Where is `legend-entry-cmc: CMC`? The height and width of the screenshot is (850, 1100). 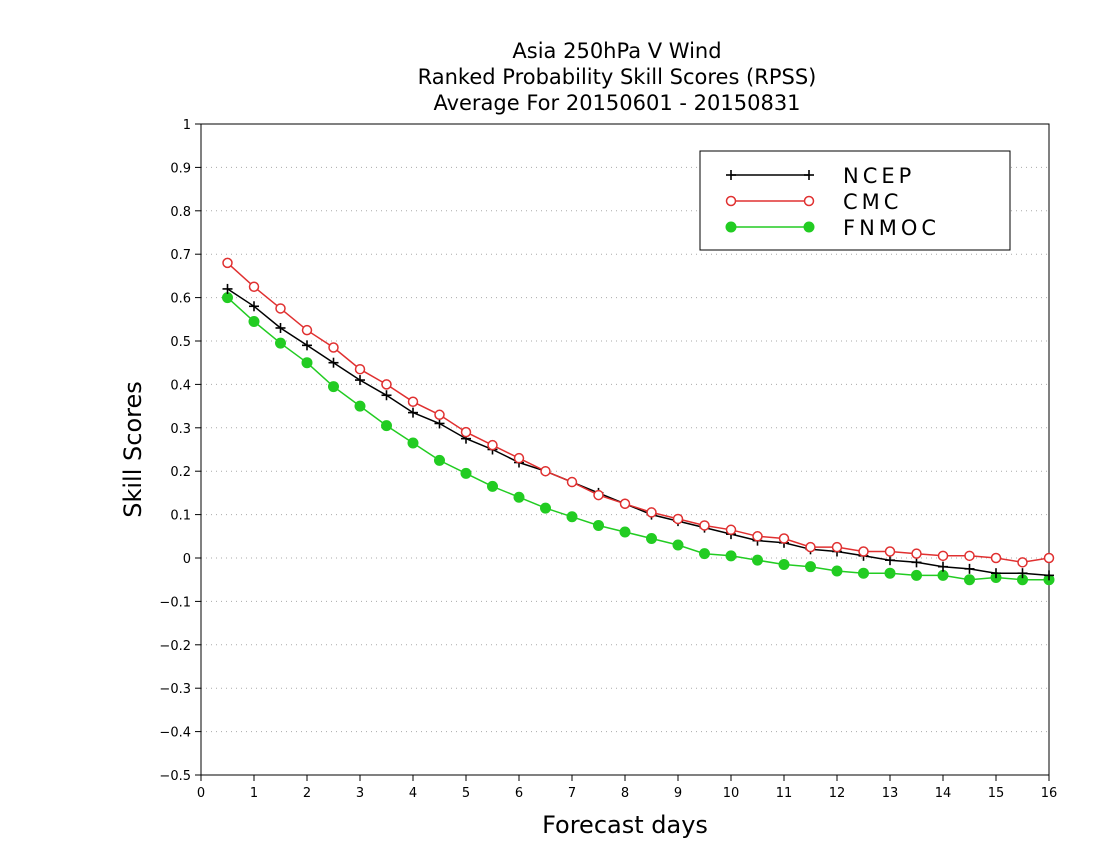 legend-entry-cmc: CMC is located at coordinates (811, 202).